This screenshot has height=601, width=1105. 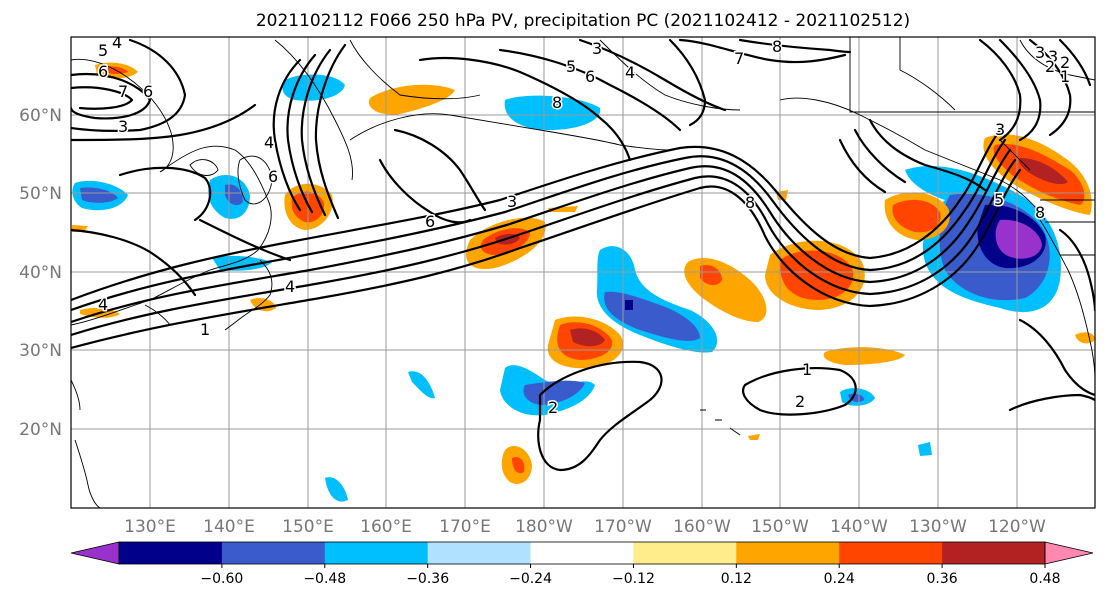 What do you see at coordinates (942, 579) in the screenshot?
I see `colorbar-tick-label: 0.36` at bounding box center [942, 579].